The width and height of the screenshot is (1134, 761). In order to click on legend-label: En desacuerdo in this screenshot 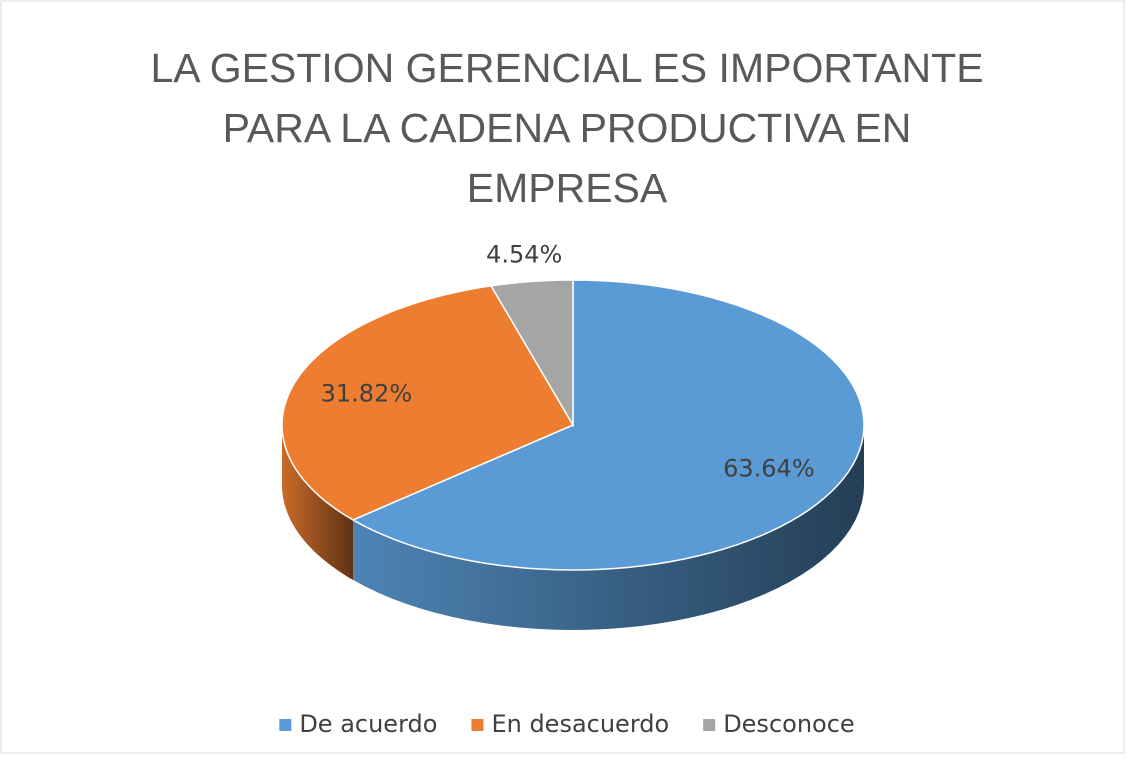, I will do `click(580, 724)`.